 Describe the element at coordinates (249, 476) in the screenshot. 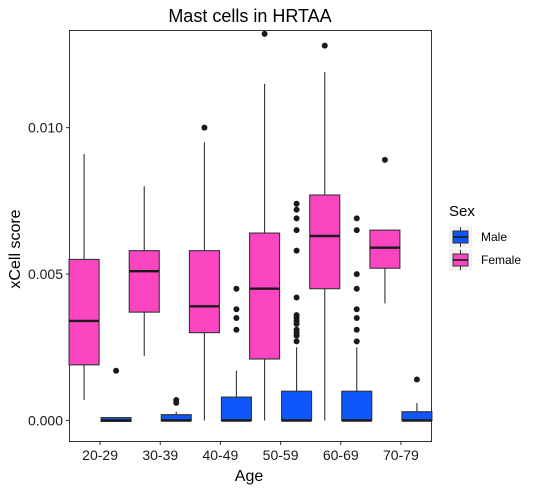

I see `x-axis-title: Age` at that location.